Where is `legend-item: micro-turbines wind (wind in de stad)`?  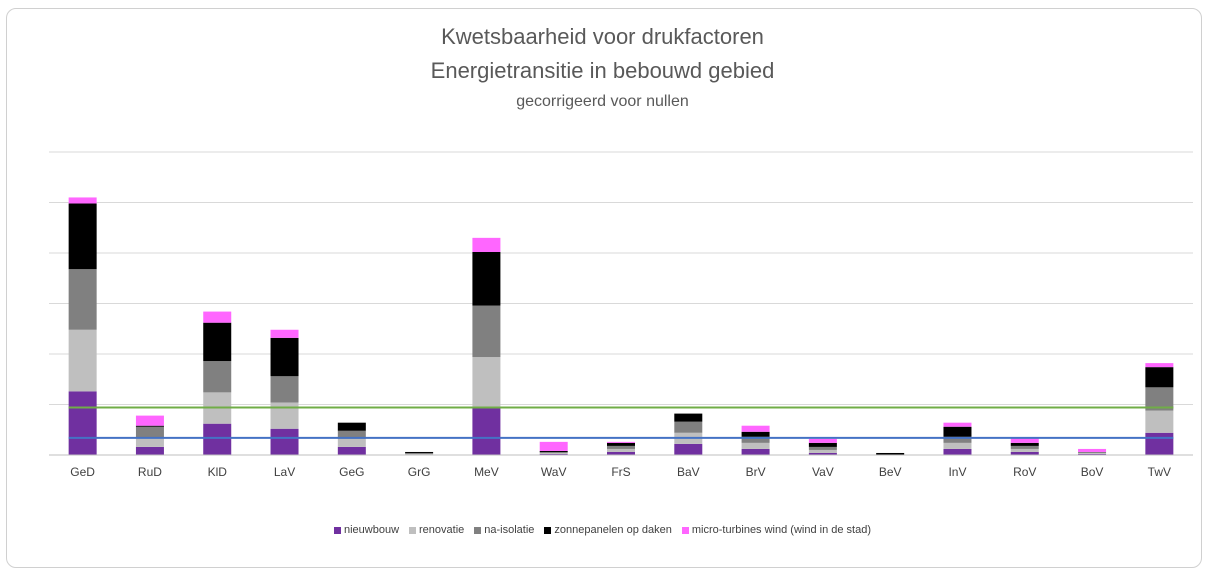 legend-item: micro-turbines wind (wind in de stad) is located at coordinates (776, 530).